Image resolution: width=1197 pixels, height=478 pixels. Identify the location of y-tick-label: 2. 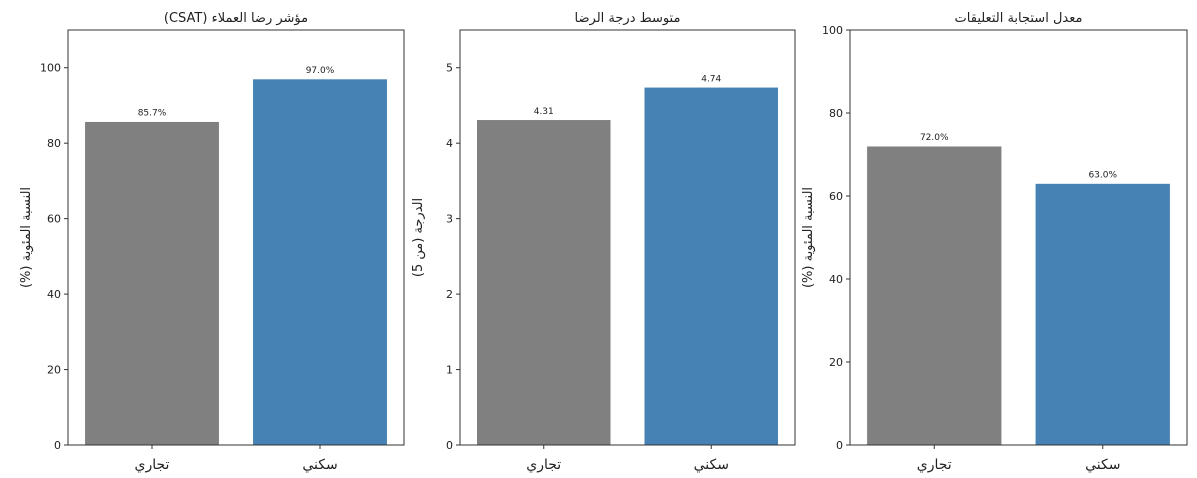
(449, 294).